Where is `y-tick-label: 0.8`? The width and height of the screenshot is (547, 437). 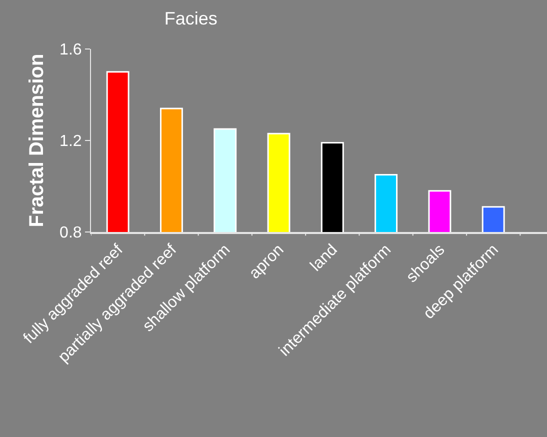 y-tick-label: 0.8 is located at coordinates (71, 233).